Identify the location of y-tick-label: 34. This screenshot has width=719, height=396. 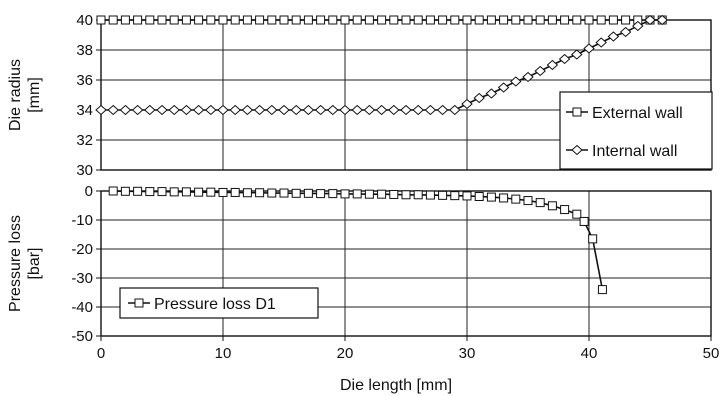
(84, 110).